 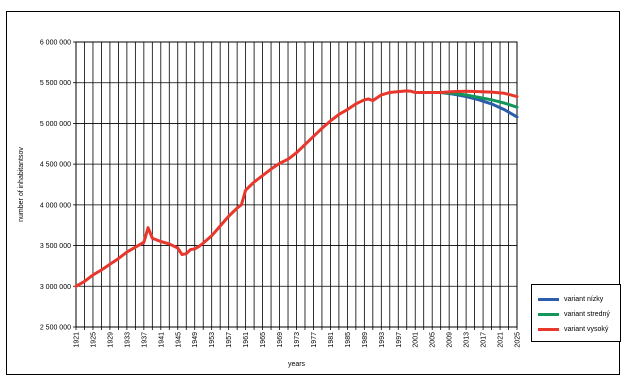 What do you see at coordinates (55, 328) in the screenshot?
I see `y-tick-label: 2 500 000` at bounding box center [55, 328].